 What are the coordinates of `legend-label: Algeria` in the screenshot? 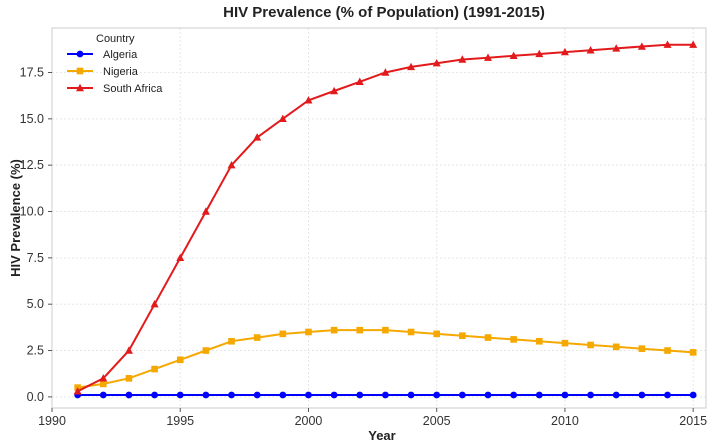 It's located at (120, 55).